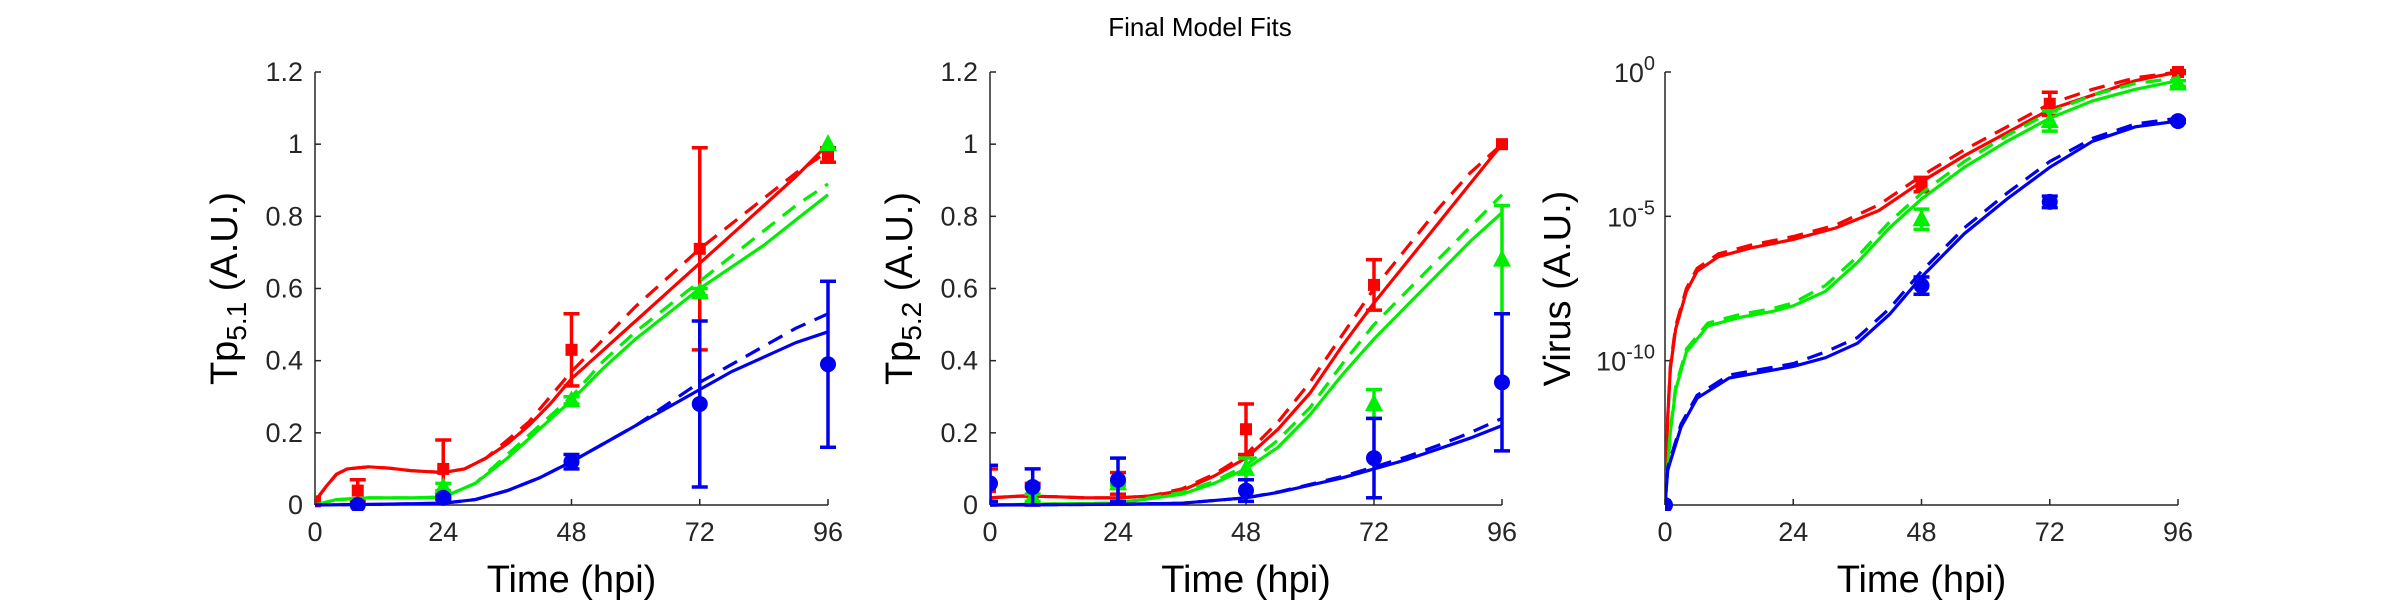 This screenshot has width=2400, height=600. I want to click on y-tick-label: 10⁻¹⁰, so click(1625, 359).